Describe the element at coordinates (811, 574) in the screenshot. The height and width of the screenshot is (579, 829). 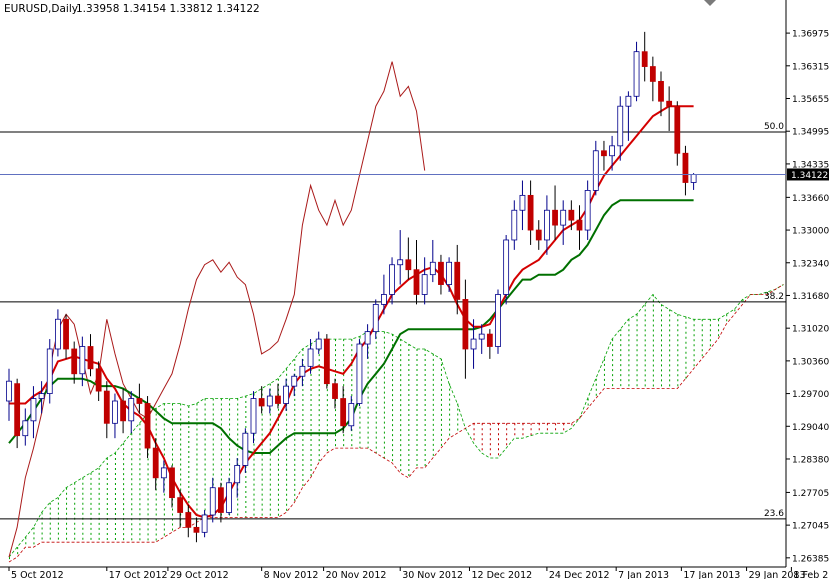
I see `x-tick-label-11: 8 Feb 2013` at that location.